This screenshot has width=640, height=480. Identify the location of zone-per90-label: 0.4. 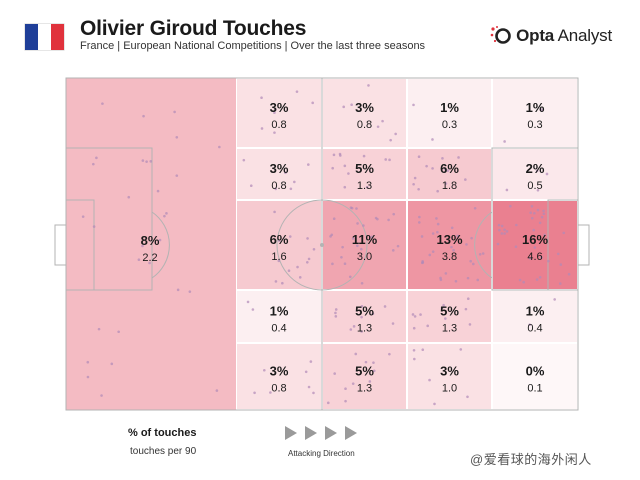
(534, 329).